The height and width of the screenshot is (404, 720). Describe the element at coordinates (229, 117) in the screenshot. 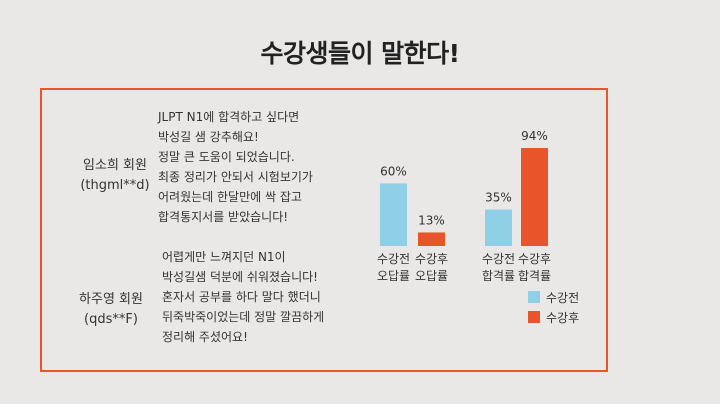

I see `review-line: JLPT N1에 합격하고 싶다면` at that location.